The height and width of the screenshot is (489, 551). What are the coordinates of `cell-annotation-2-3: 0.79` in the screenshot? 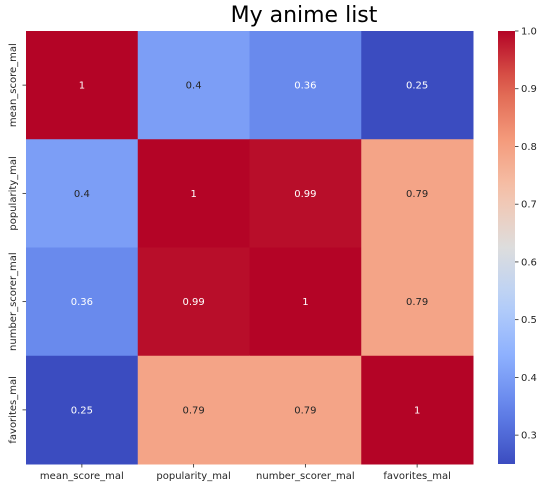 It's located at (417, 302).